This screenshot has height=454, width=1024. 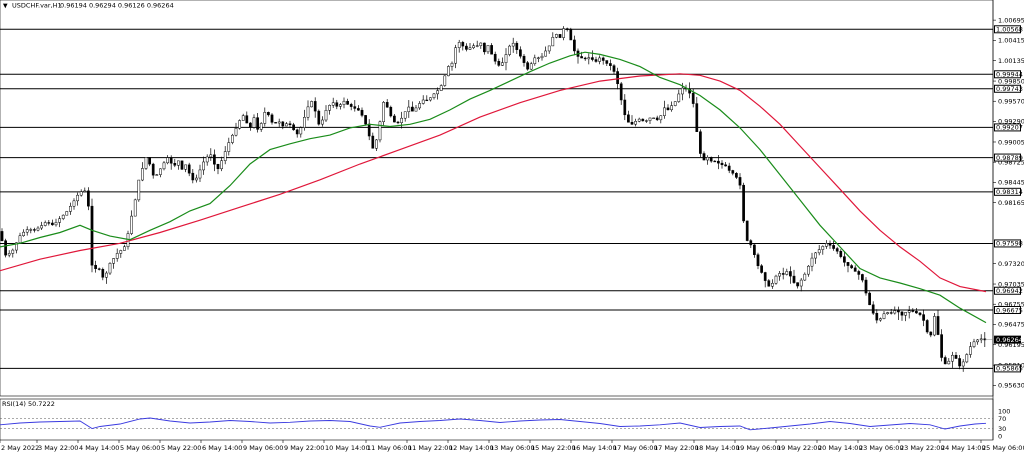 What do you see at coordinates (1009, 291) in the screenshot?
I see `level-badge-label: 0.96942` at bounding box center [1009, 291].